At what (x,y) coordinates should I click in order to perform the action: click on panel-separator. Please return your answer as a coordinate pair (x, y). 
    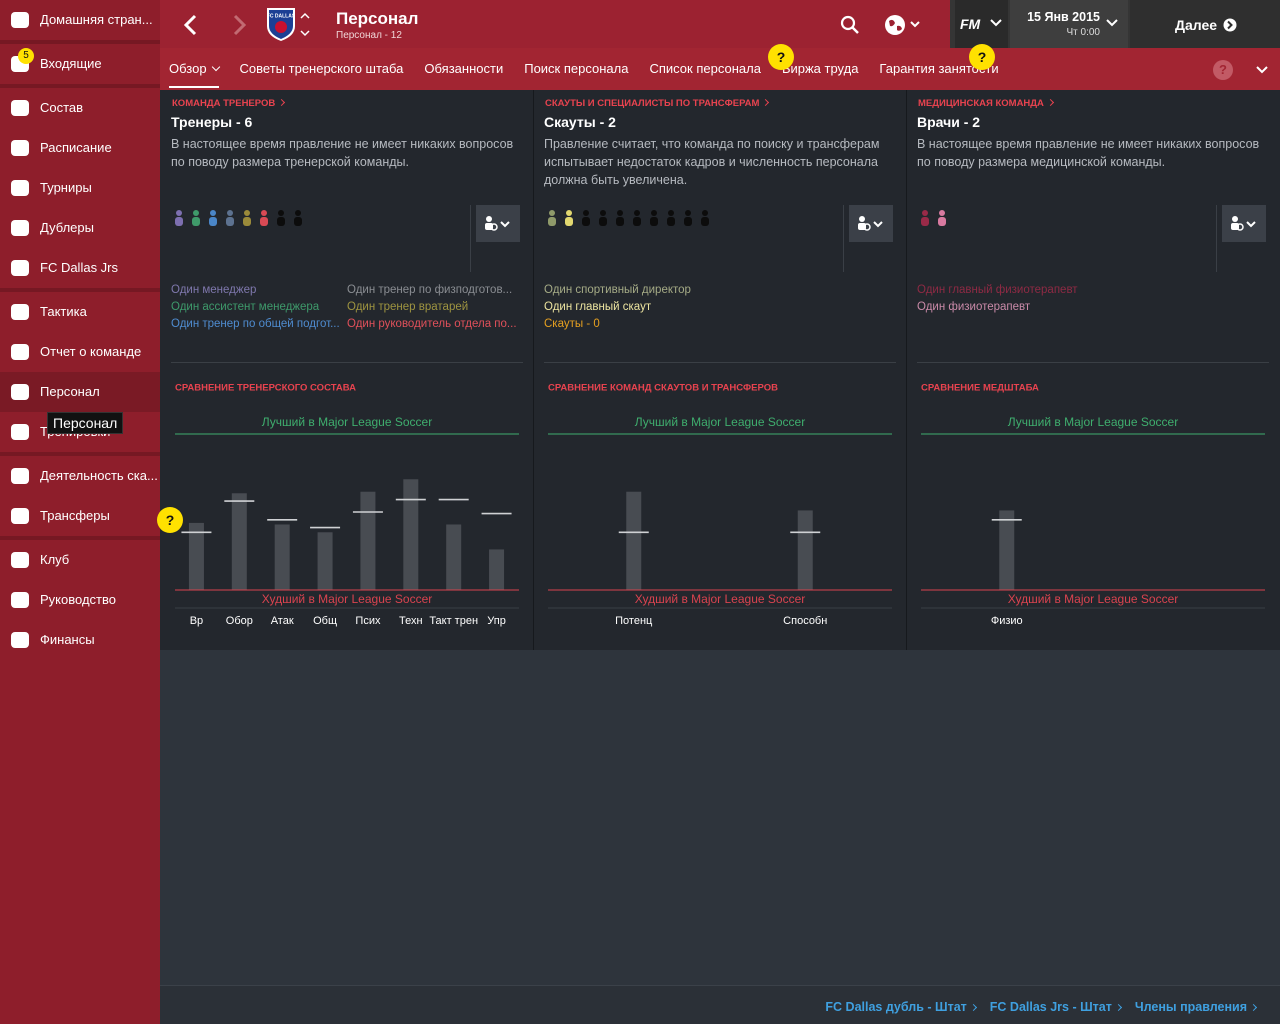
    Looking at the image, I should click on (347, 362).